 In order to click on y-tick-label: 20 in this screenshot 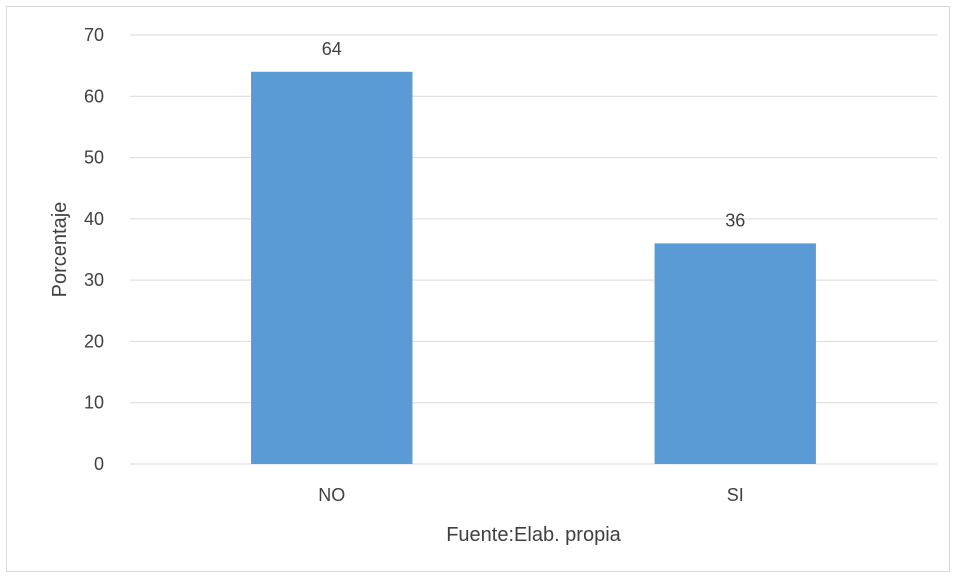, I will do `click(94, 341)`.